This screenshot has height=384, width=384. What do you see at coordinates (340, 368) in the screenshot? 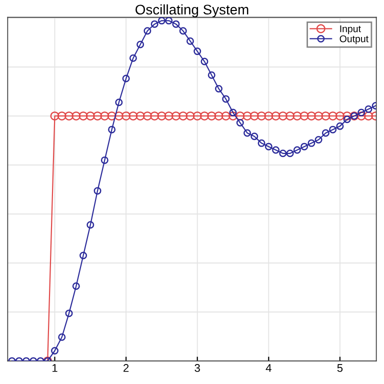
I see `x-tick-label: 5` at bounding box center [340, 368].